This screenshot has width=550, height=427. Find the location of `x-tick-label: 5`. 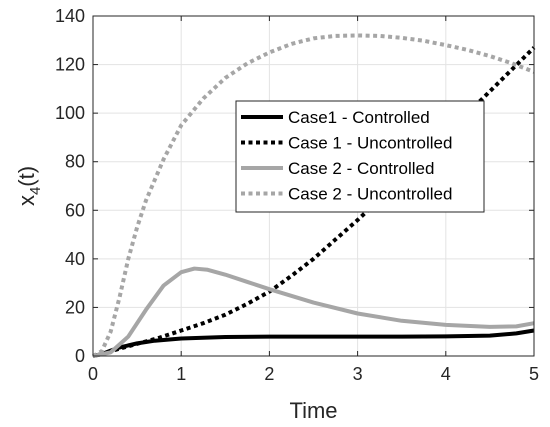

x-tick-label: 5 is located at coordinates (534, 374).